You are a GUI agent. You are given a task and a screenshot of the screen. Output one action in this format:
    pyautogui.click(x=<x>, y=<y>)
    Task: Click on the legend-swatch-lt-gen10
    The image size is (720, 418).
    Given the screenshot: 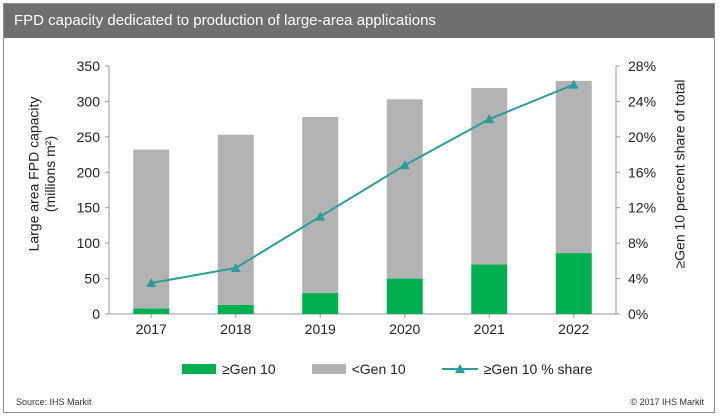 What is the action you would take?
    pyautogui.click(x=328, y=369)
    